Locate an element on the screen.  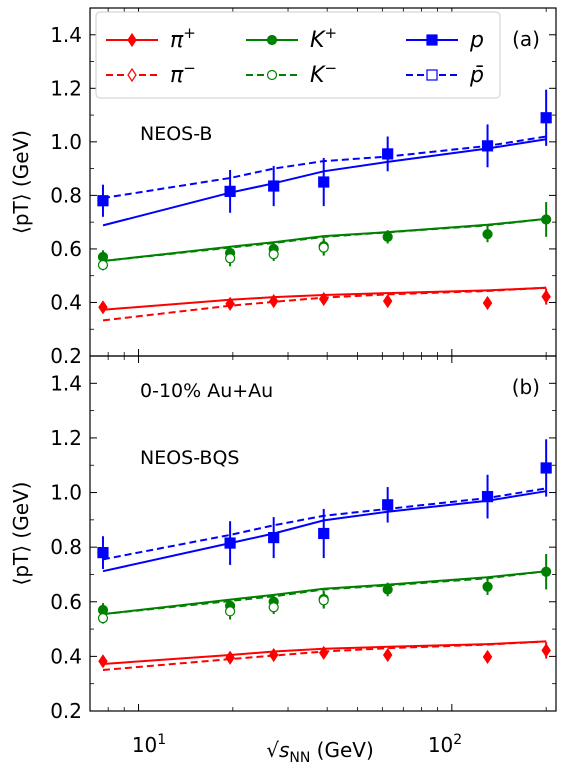
panel-label: (a) is located at coordinates (526, 39).